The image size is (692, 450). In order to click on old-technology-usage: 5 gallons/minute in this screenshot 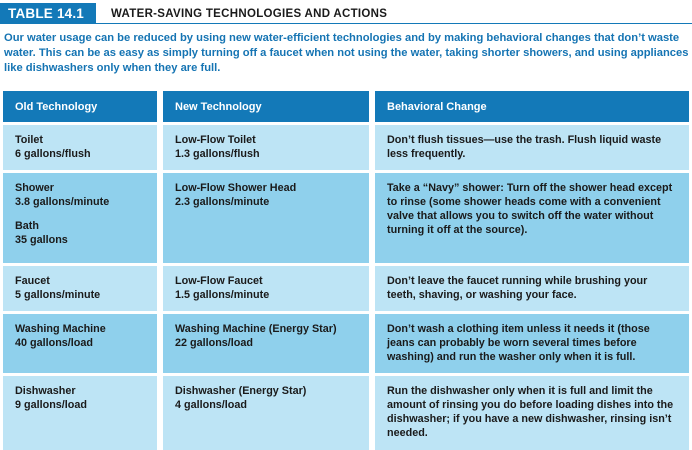, I will do `click(58, 295)`.